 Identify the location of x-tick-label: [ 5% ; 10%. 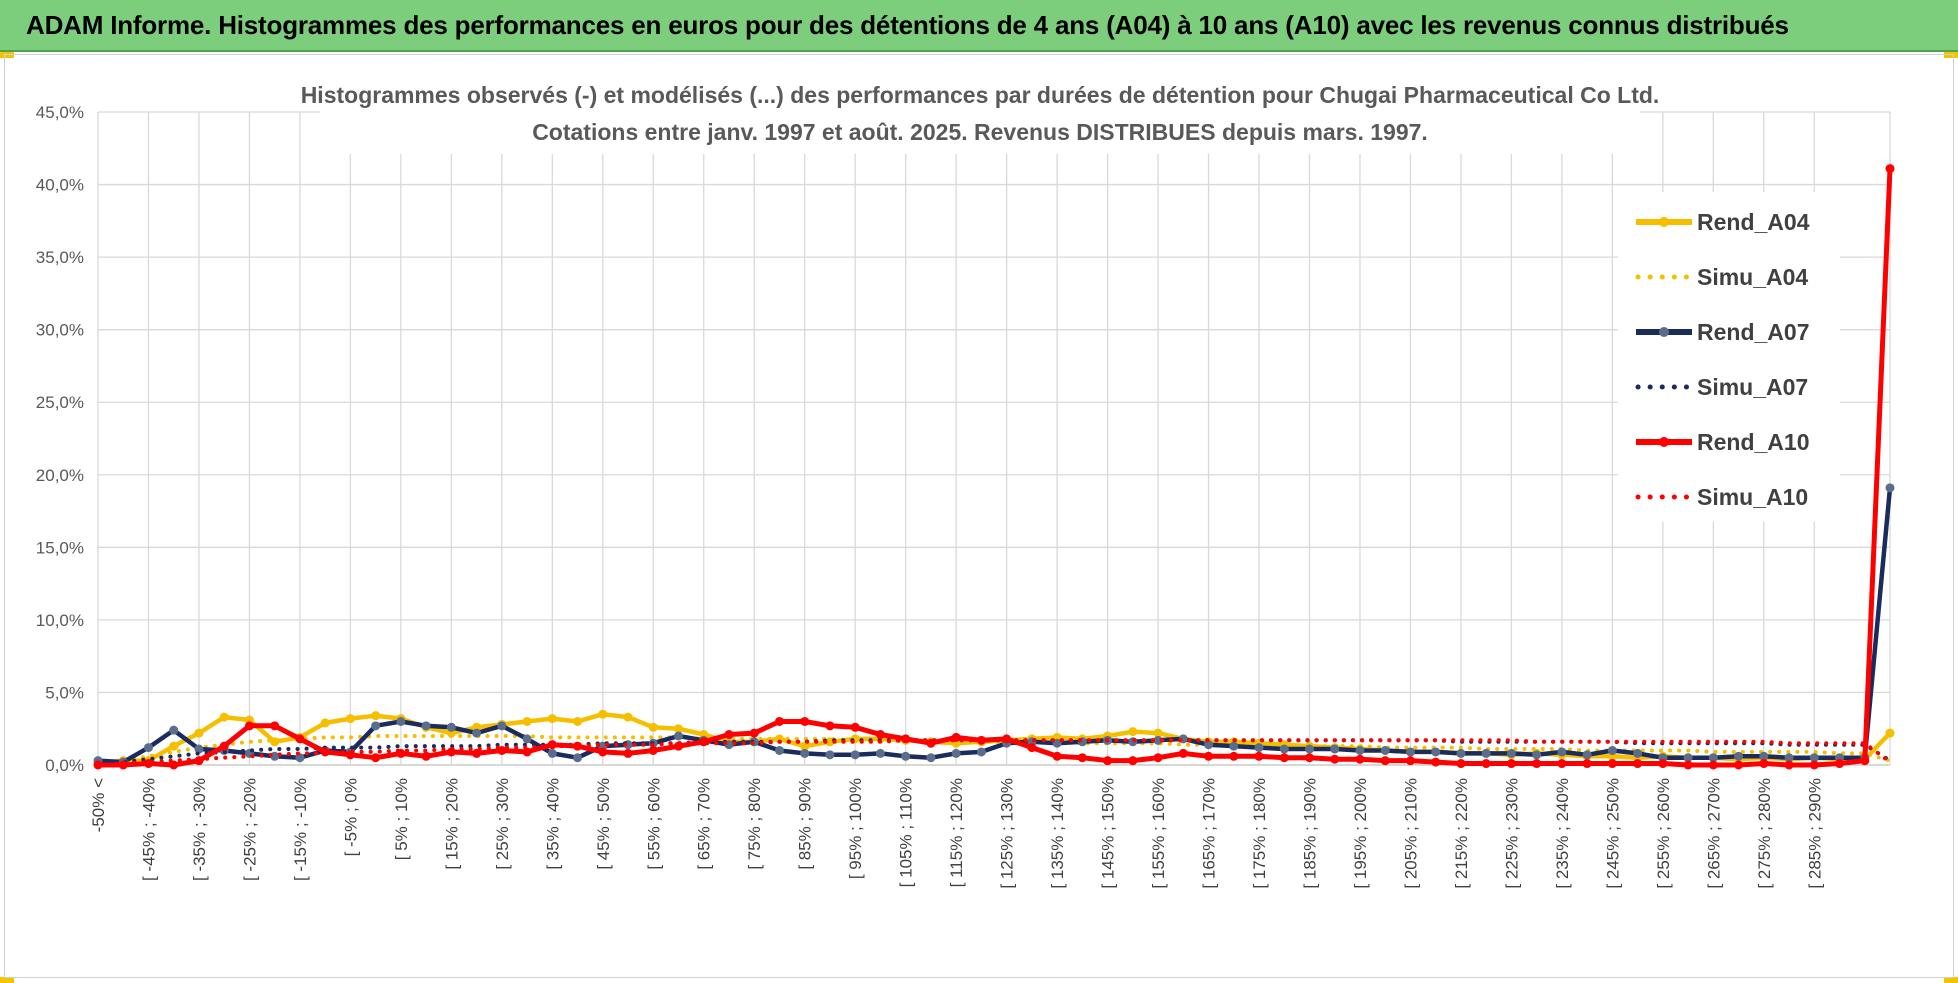
(401, 819).